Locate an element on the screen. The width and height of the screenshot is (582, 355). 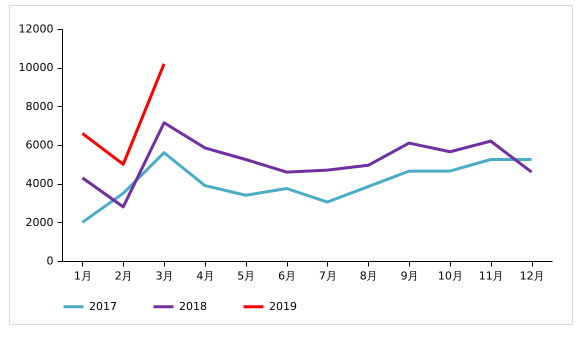
y-tick-label: 6000 is located at coordinates (40, 145).